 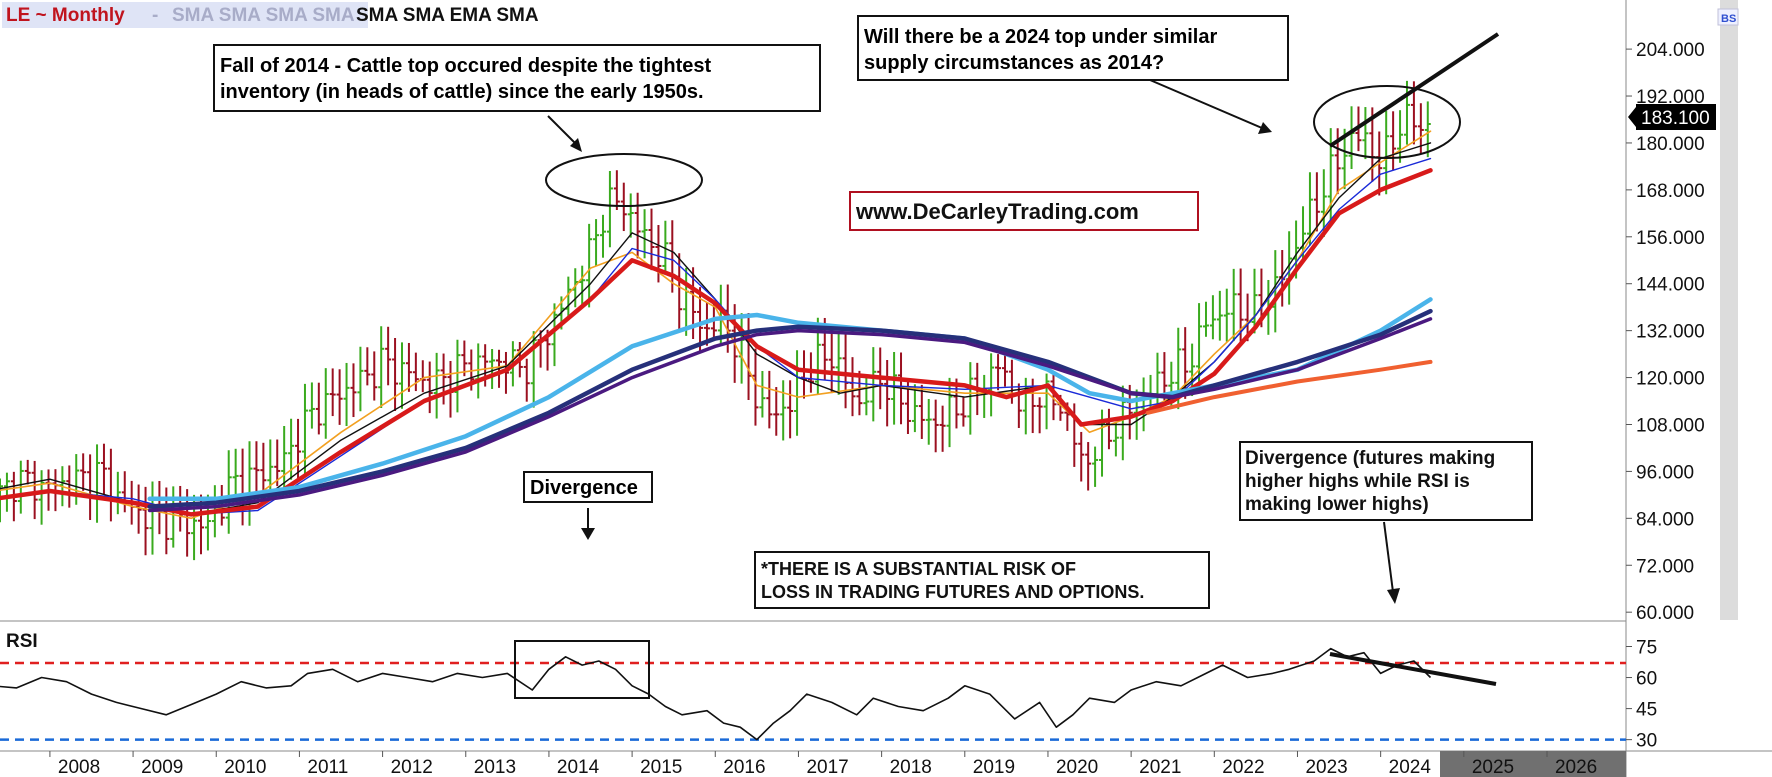 I want to click on time-tick-label: 2026, so click(x=1576, y=767).